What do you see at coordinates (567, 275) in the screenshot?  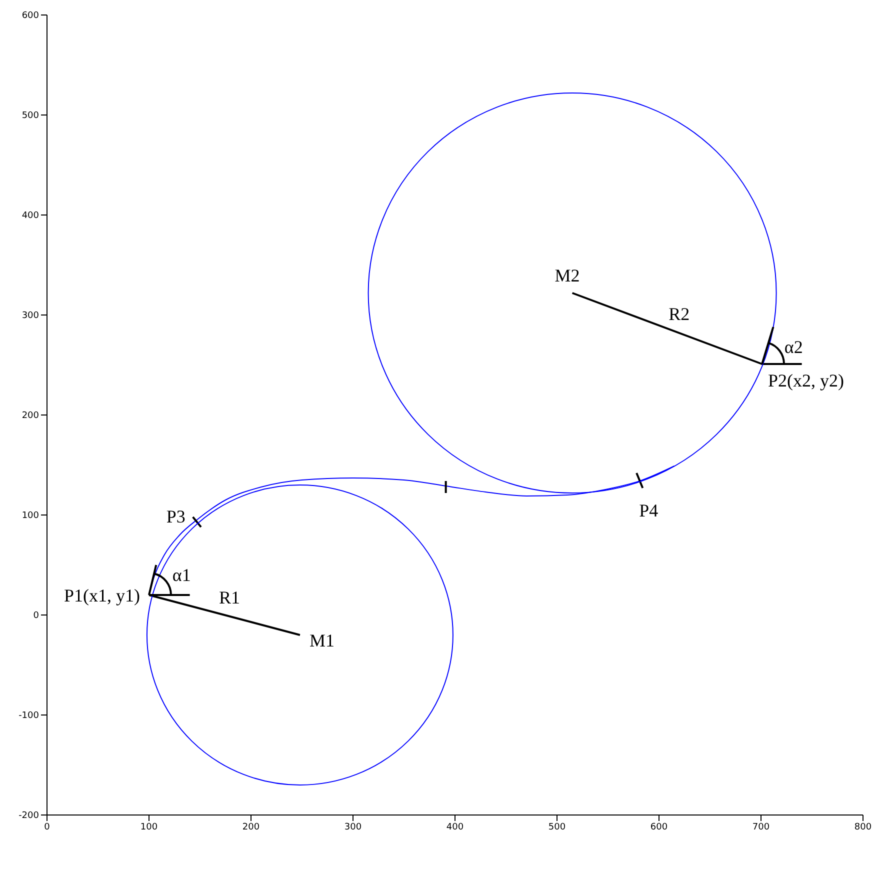 I see `annotation: M2` at bounding box center [567, 275].